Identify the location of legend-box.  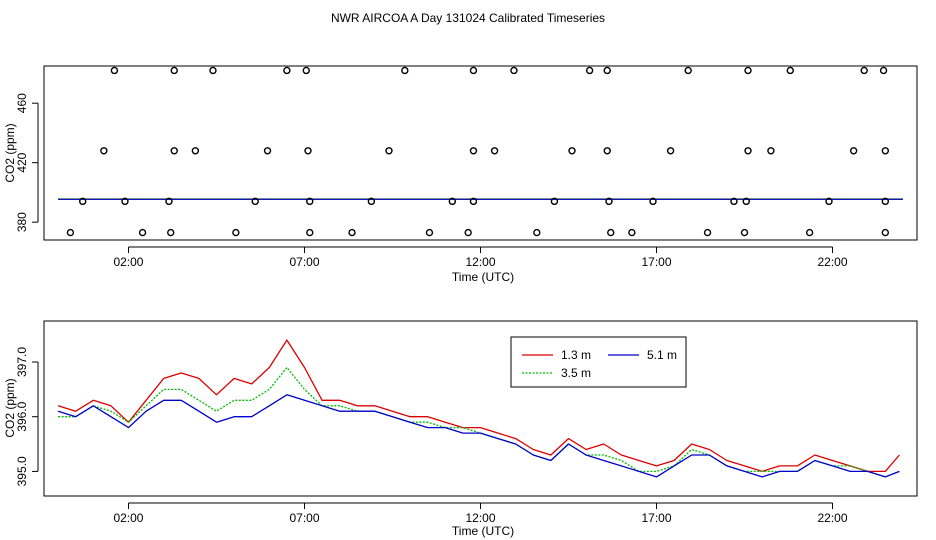
(598, 362).